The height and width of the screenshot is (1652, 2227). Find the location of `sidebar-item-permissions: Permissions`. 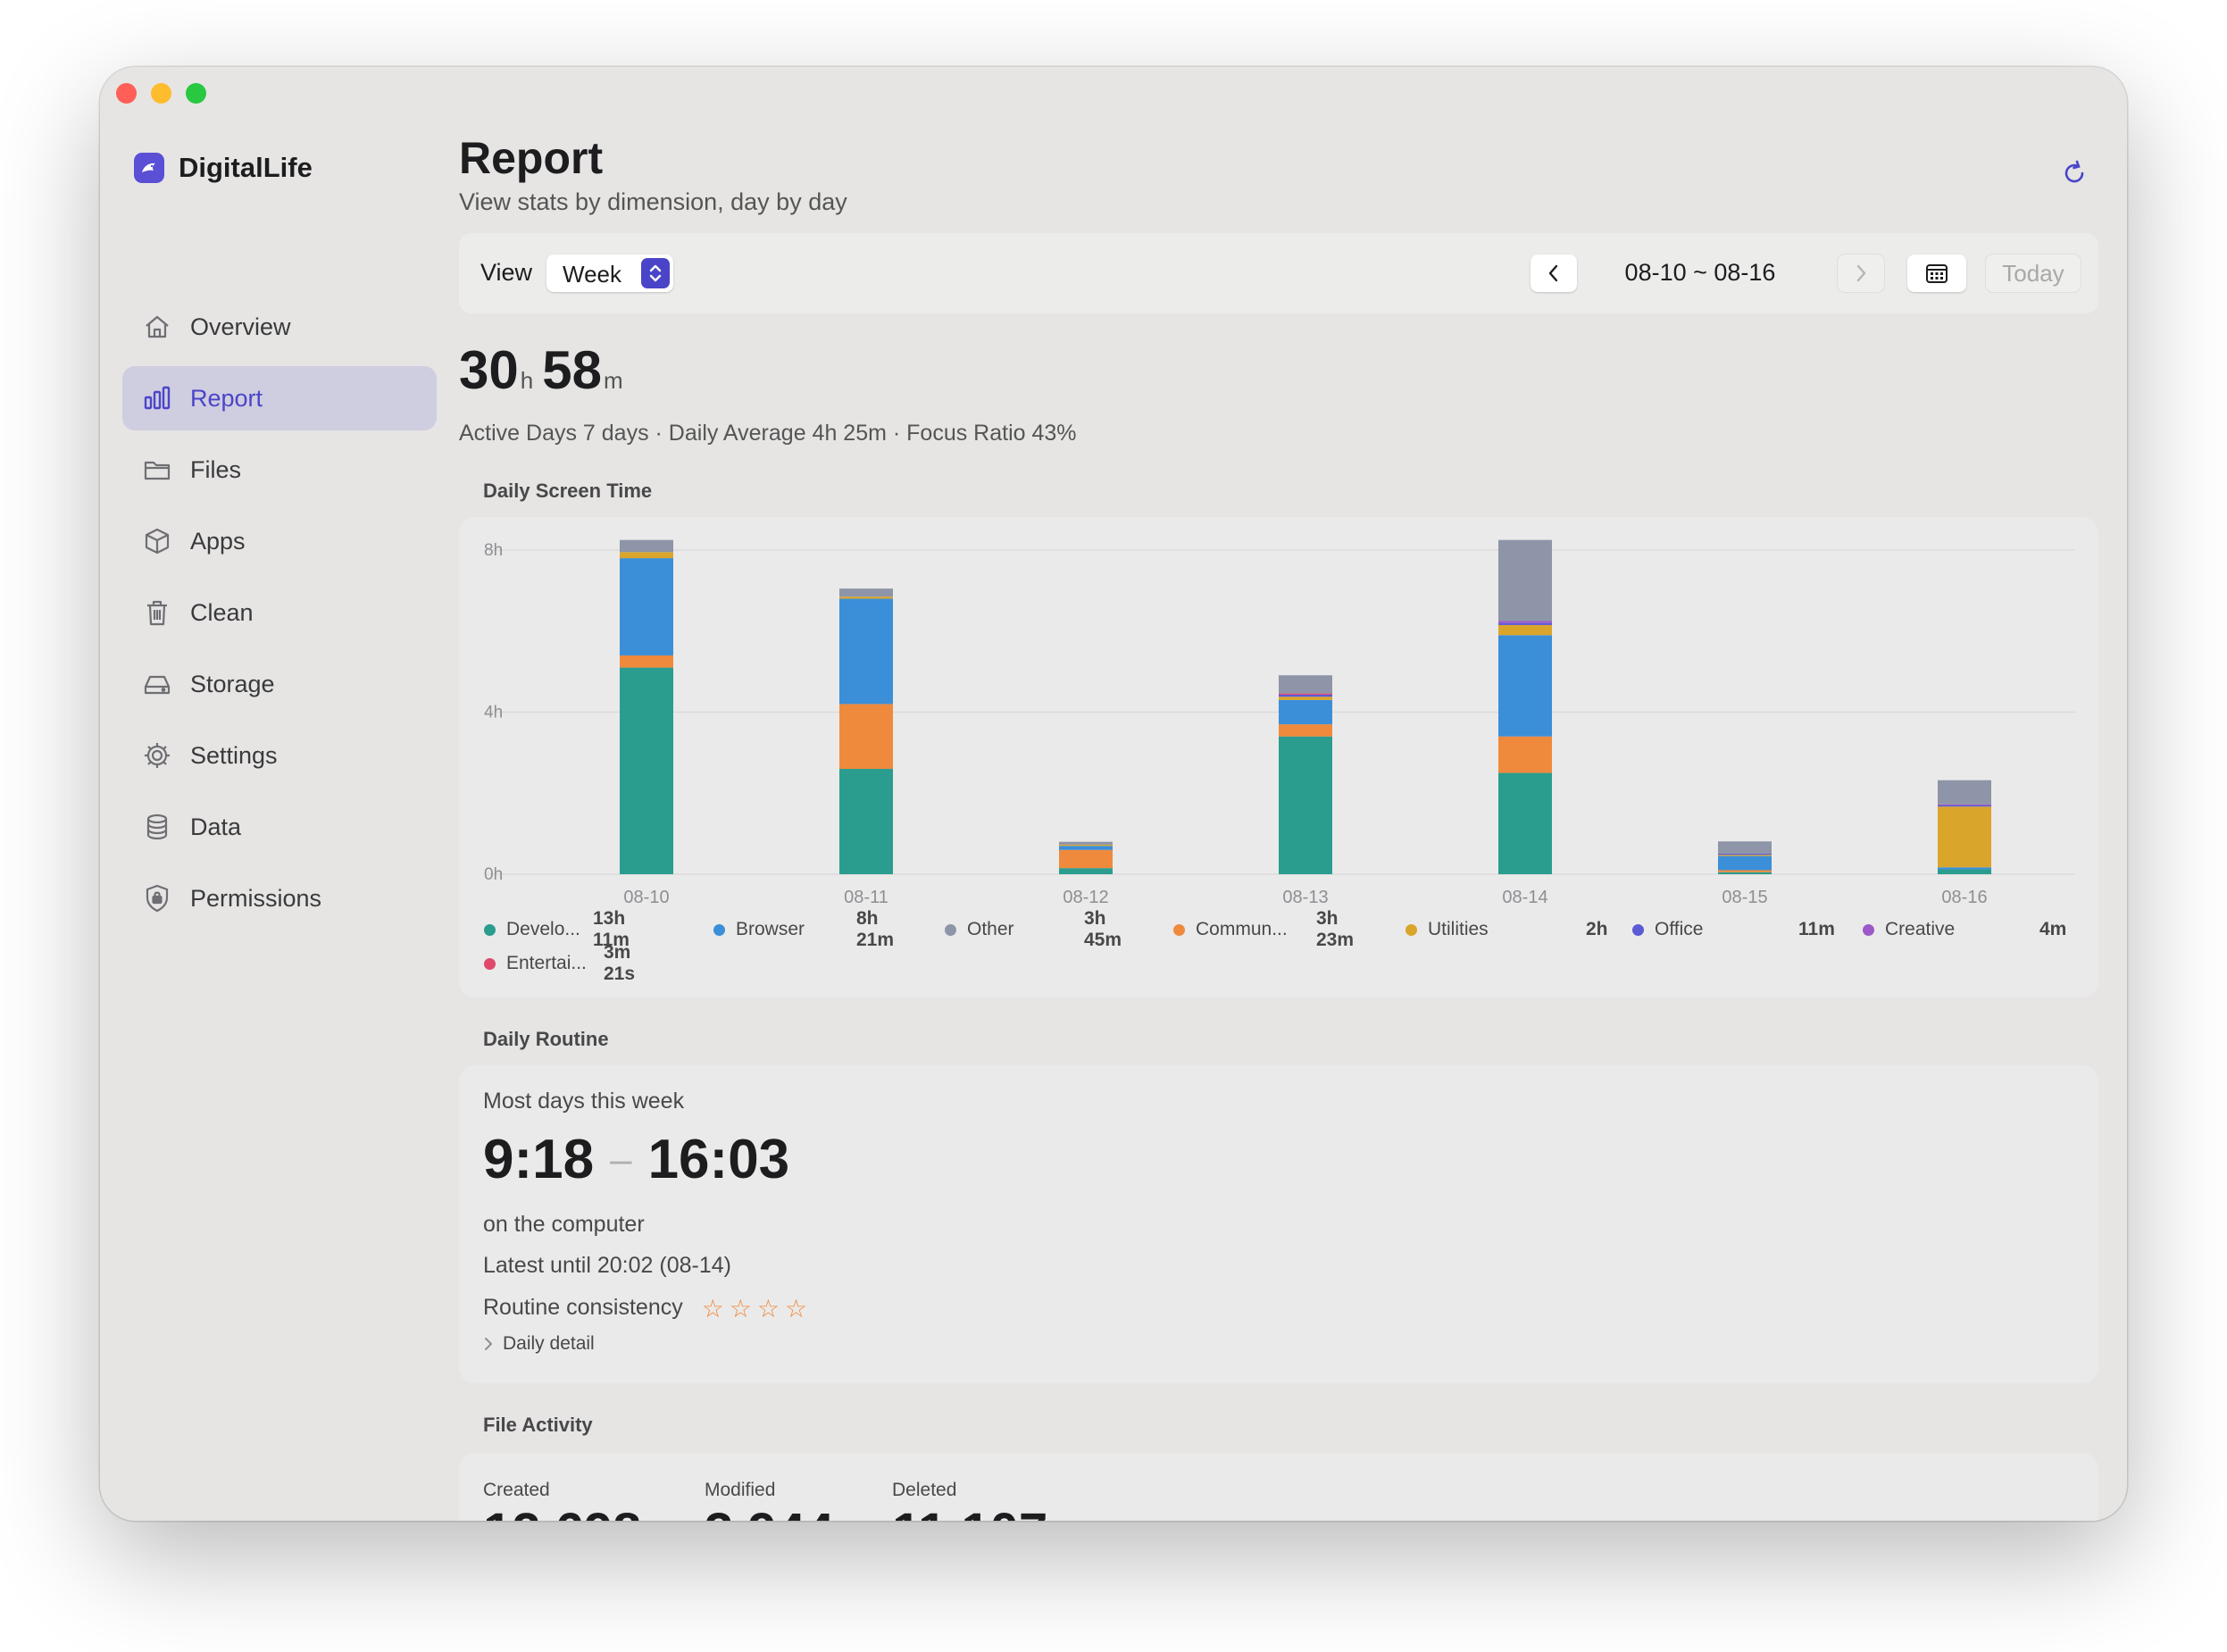

sidebar-item-permissions: Permissions is located at coordinates (279, 898).